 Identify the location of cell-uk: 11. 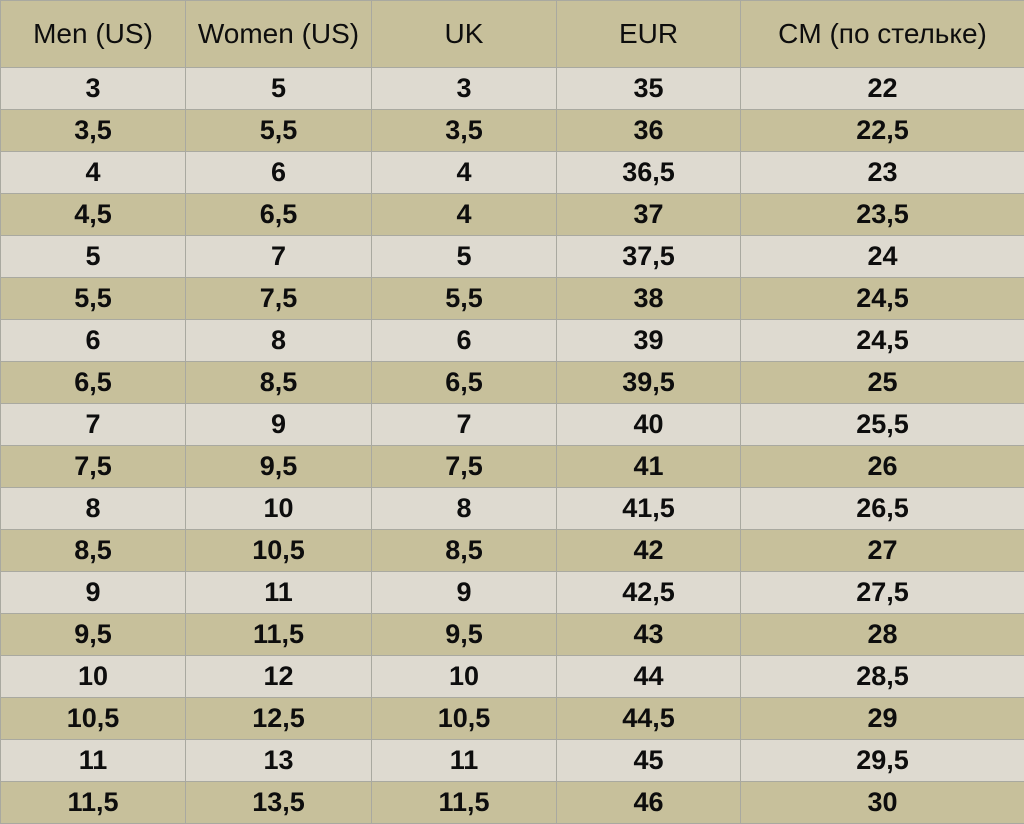
(464, 761).